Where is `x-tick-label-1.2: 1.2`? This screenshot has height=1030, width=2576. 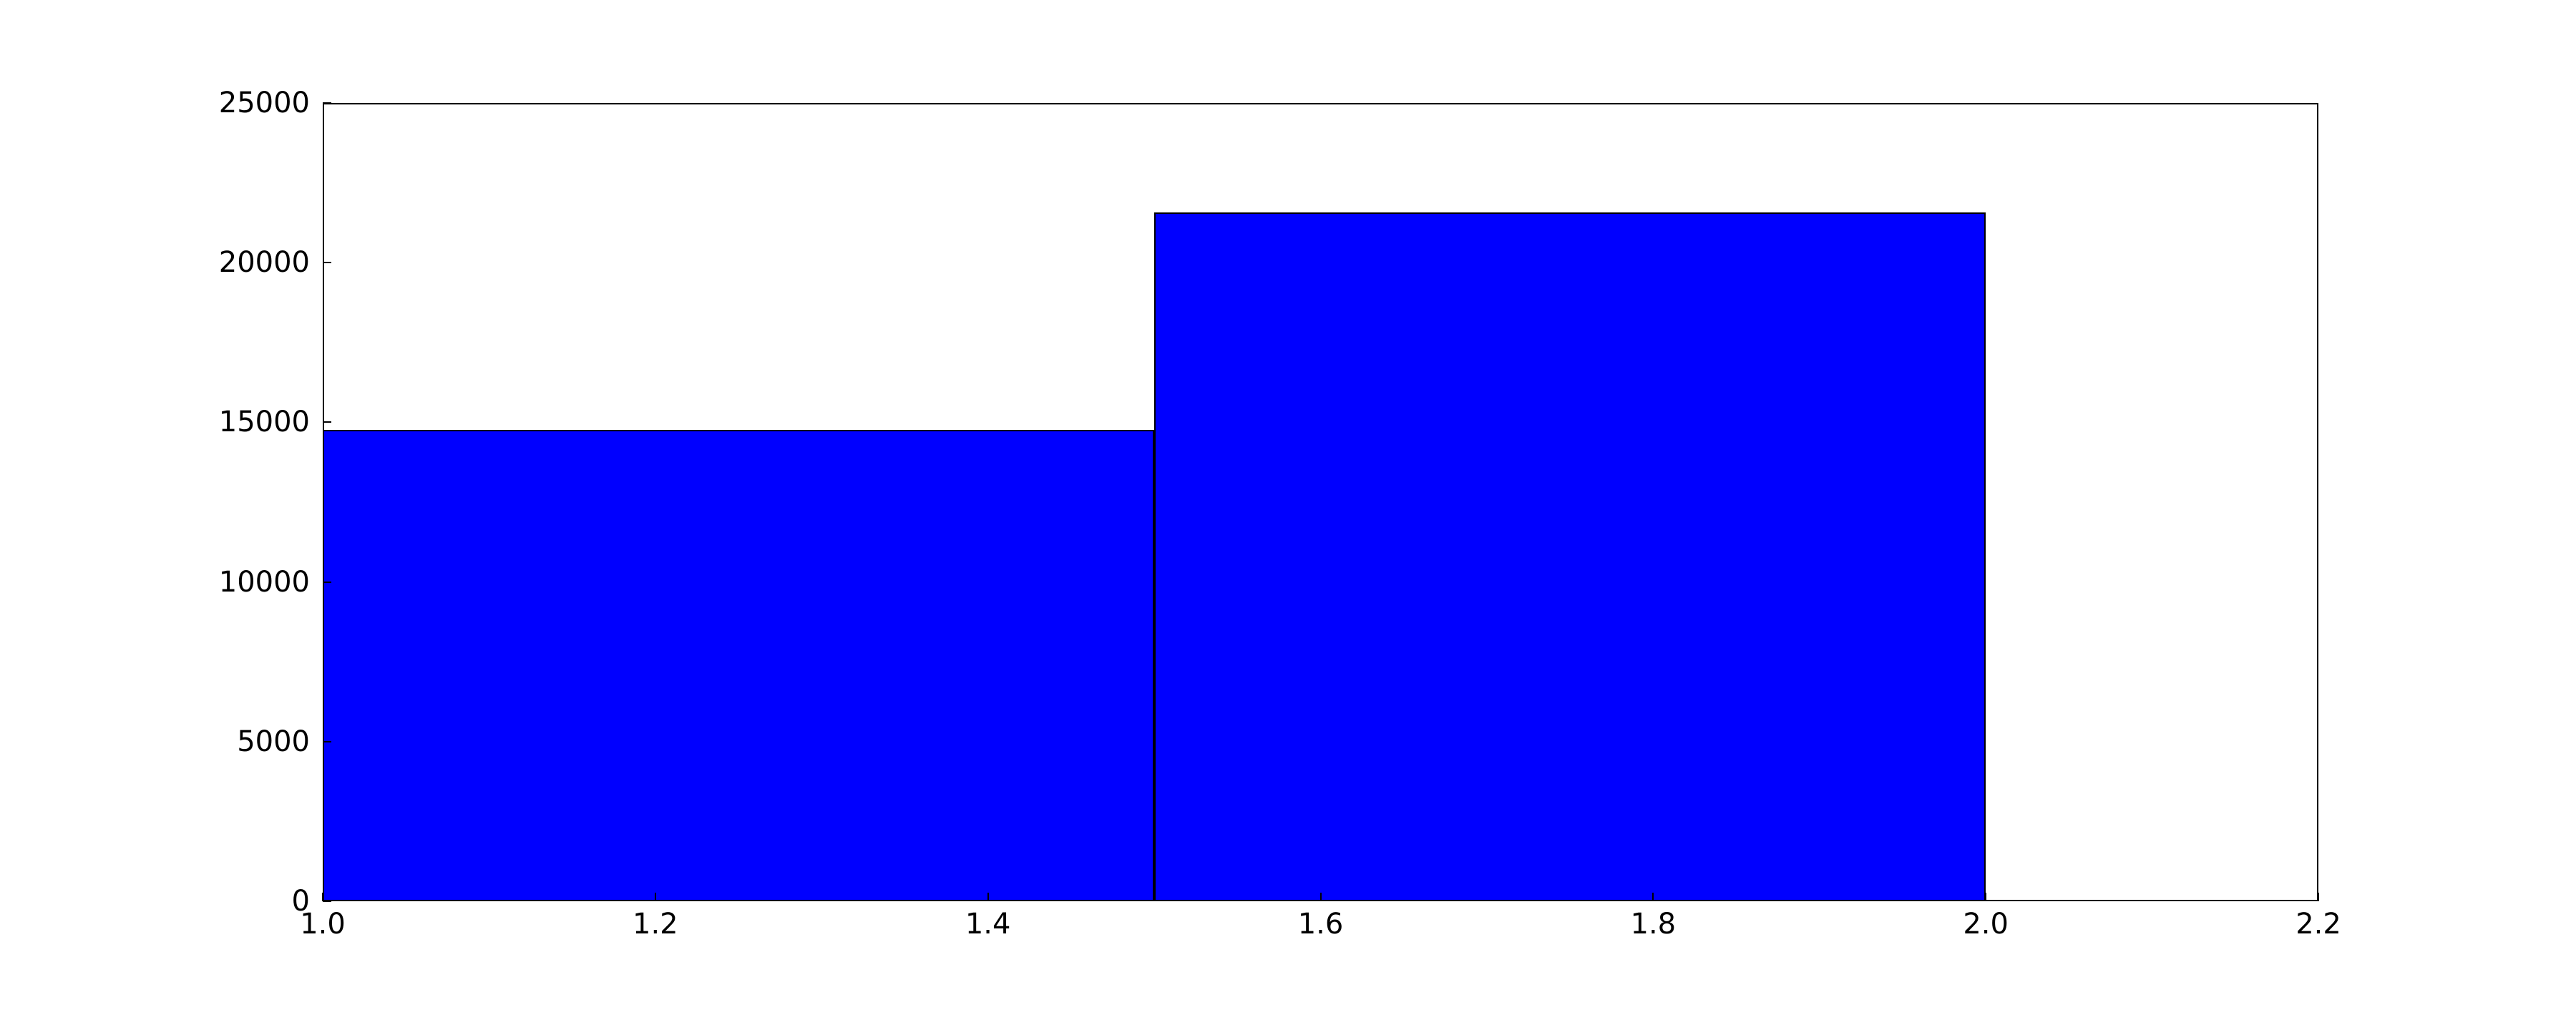
x-tick-label-1.2: 1.2 is located at coordinates (655, 924).